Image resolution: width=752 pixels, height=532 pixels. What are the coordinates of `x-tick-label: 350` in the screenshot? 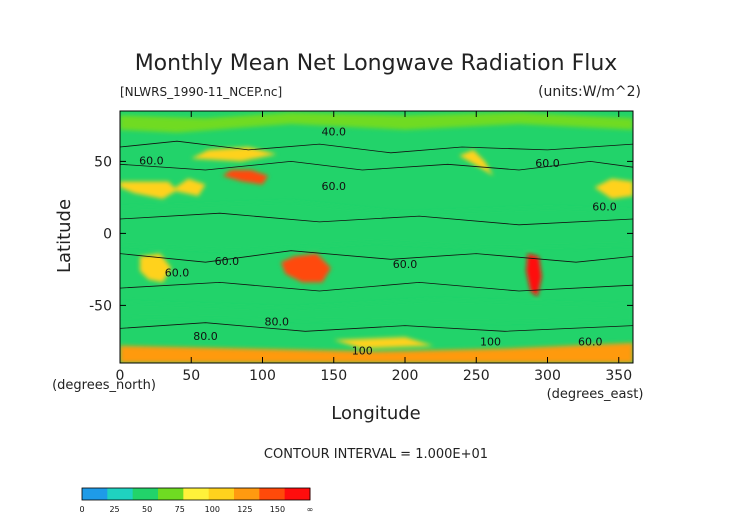 It's located at (618, 376).